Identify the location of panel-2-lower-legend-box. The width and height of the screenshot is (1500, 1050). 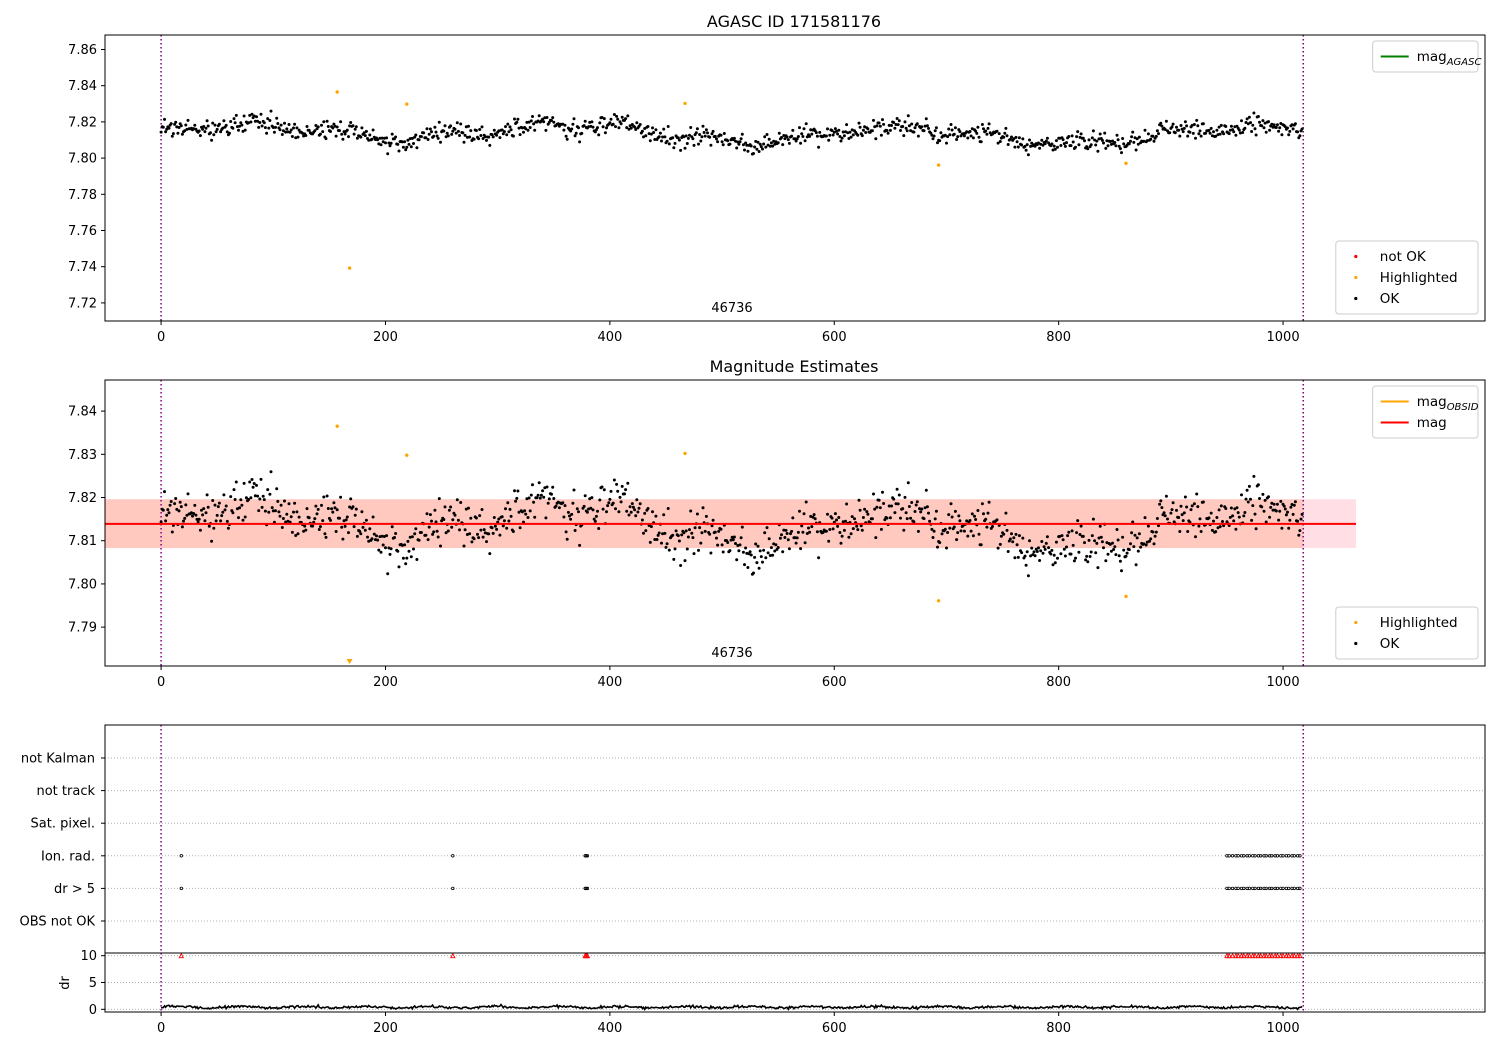
(1407, 633).